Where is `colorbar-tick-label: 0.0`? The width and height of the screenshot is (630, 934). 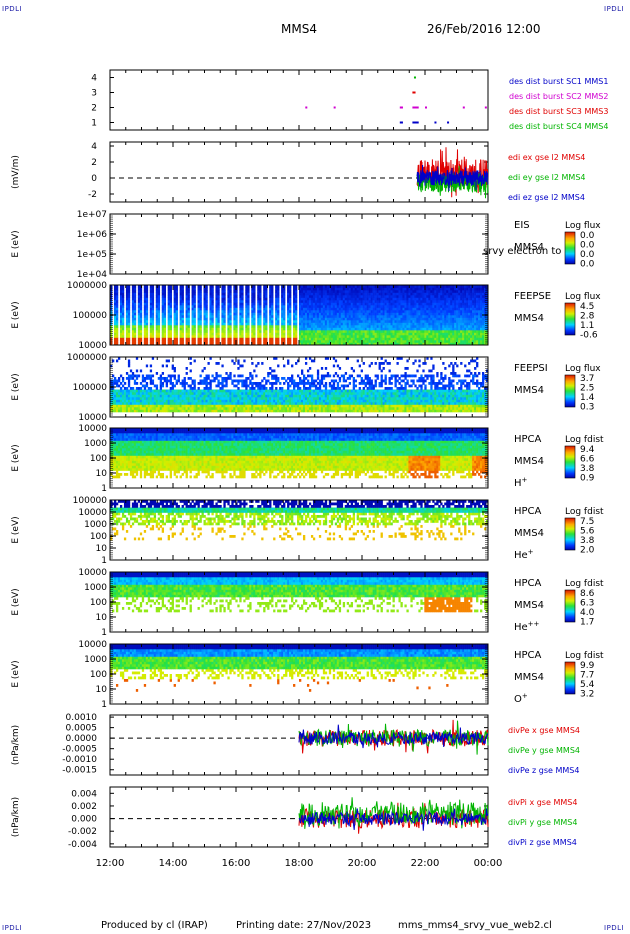
colorbar-tick-label: 0.0 is located at coordinates (587, 246).